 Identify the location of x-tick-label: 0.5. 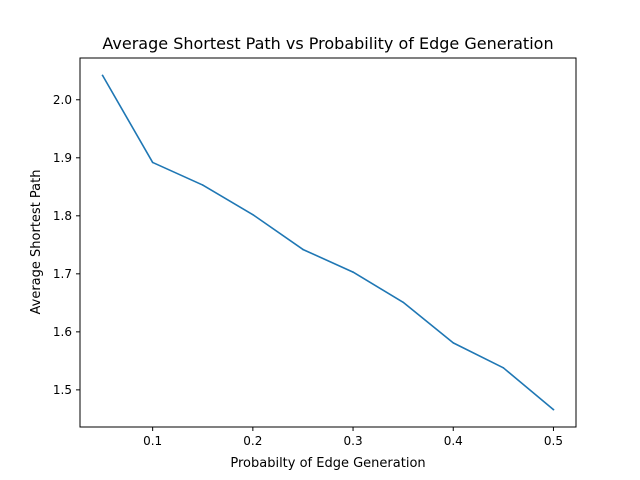
(553, 441).